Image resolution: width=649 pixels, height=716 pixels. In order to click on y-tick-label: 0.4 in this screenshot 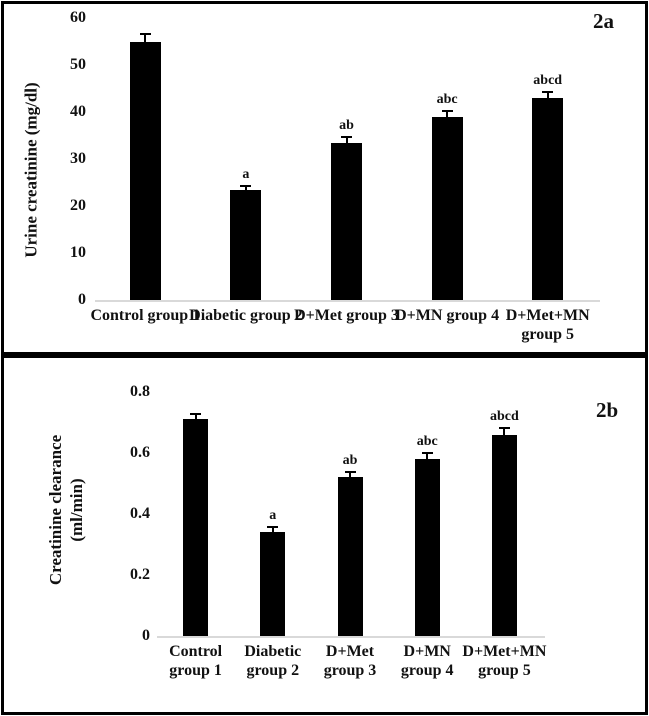, I will do `click(140, 513)`.